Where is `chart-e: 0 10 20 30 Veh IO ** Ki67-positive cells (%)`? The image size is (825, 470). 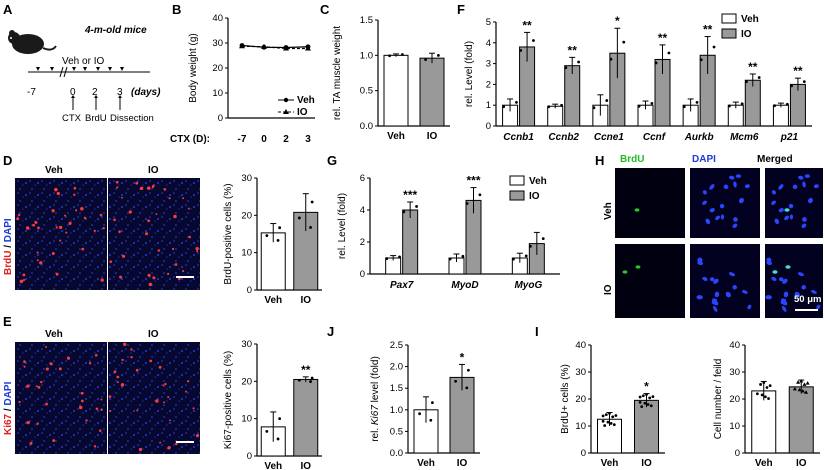
chart-e: 0 10 20 30 Veh IO ** Ki67-positive cells (%) is located at coordinates (272, 404).